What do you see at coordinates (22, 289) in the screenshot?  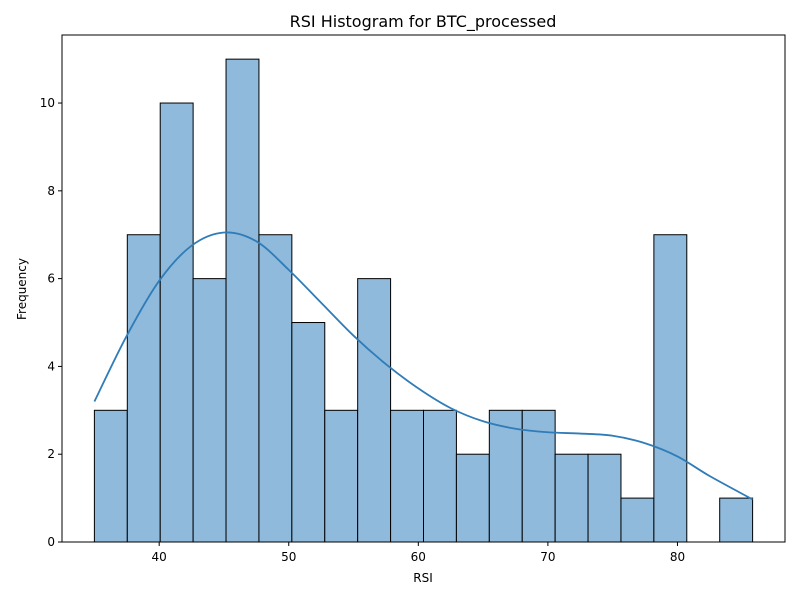 I see `y-axis-label: Frequency` at bounding box center [22, 289].